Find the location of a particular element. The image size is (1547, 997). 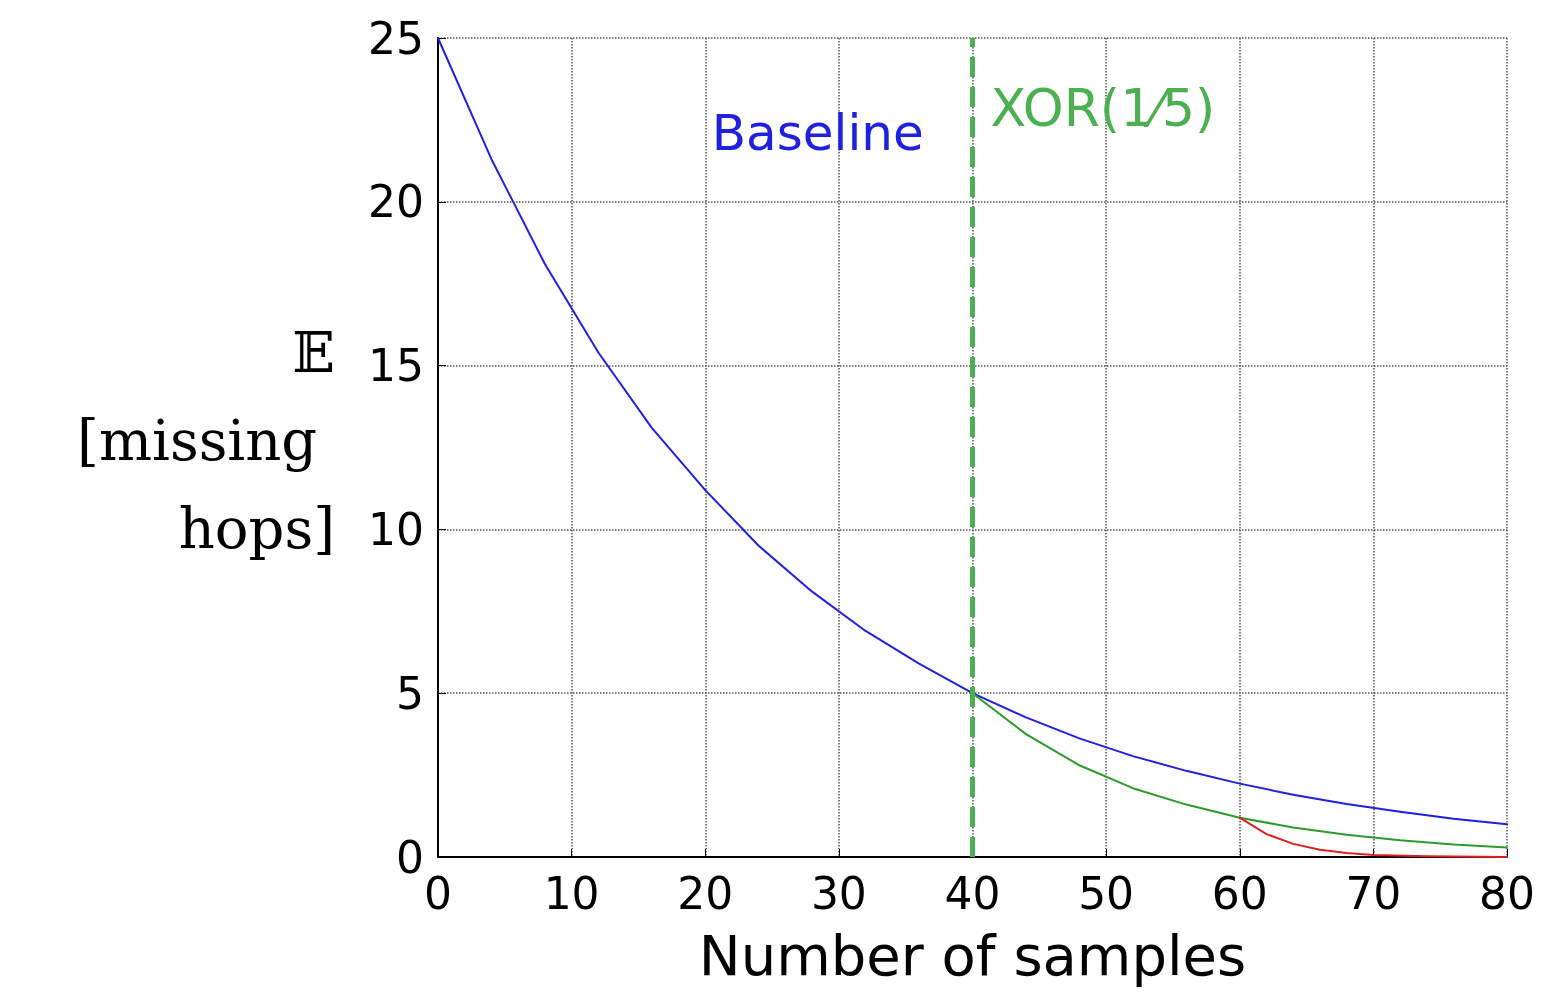

line-series is located at coordinates (1373, 837).